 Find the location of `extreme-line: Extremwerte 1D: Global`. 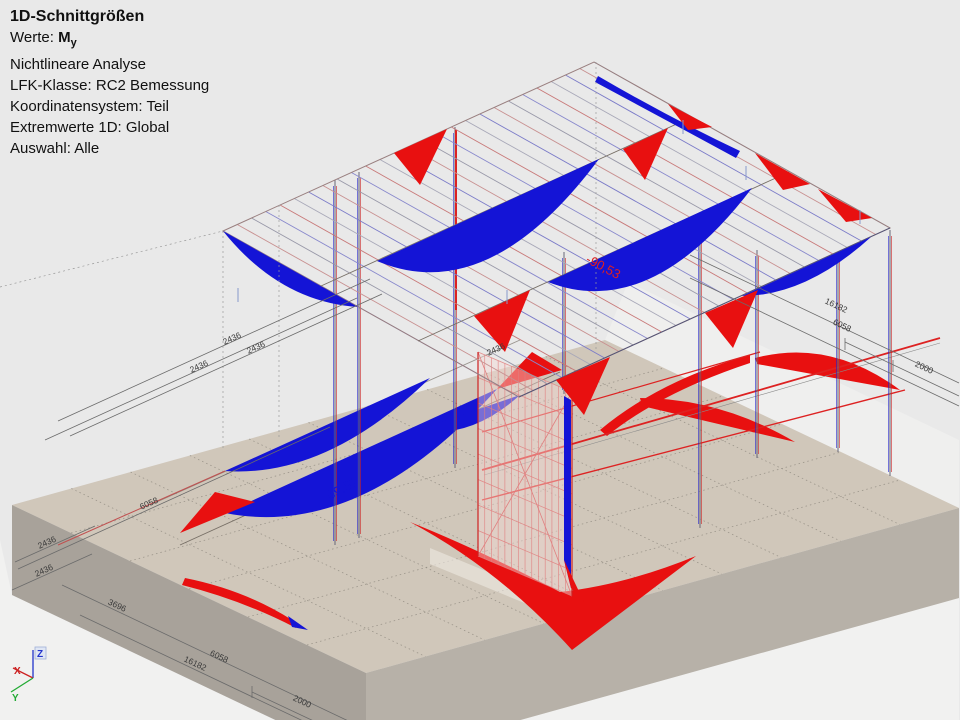

extreme-line: Extremwerte 1D: Global is located at coordinates (90, 127).